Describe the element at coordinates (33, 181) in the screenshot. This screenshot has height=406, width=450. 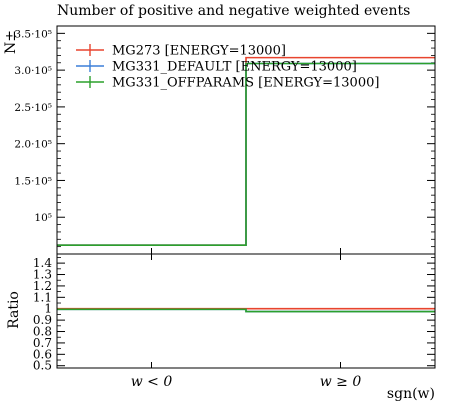
I see `main-tick-label: 1.5·10⁵` at that location.